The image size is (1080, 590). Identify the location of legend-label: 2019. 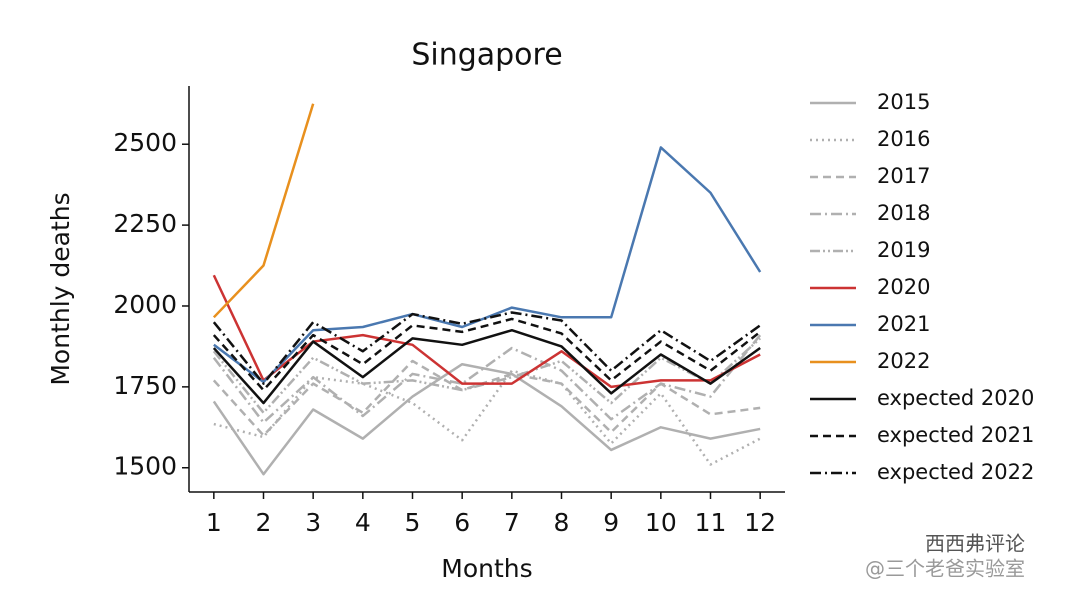
(903, 250).